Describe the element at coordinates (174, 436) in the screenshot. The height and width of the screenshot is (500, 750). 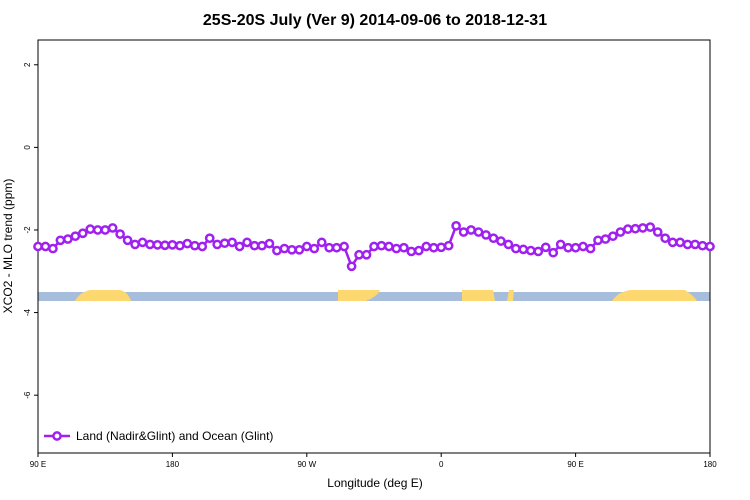
I see `legend-label: Land (Nadir&Glint) and Ocean (Glint)` at that location.